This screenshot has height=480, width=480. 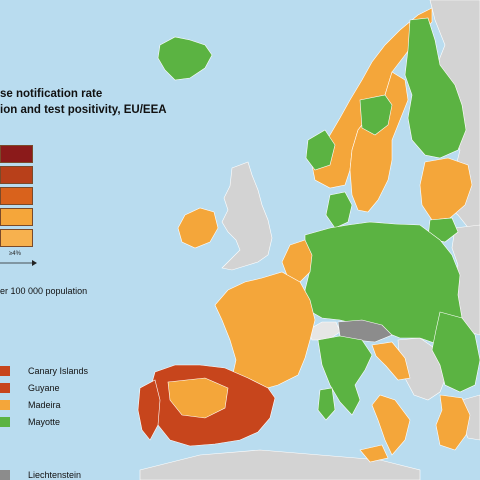 I want to click on map-title-line-2: ion and test positivity, EU/EEA, so click(x=83, y=110).